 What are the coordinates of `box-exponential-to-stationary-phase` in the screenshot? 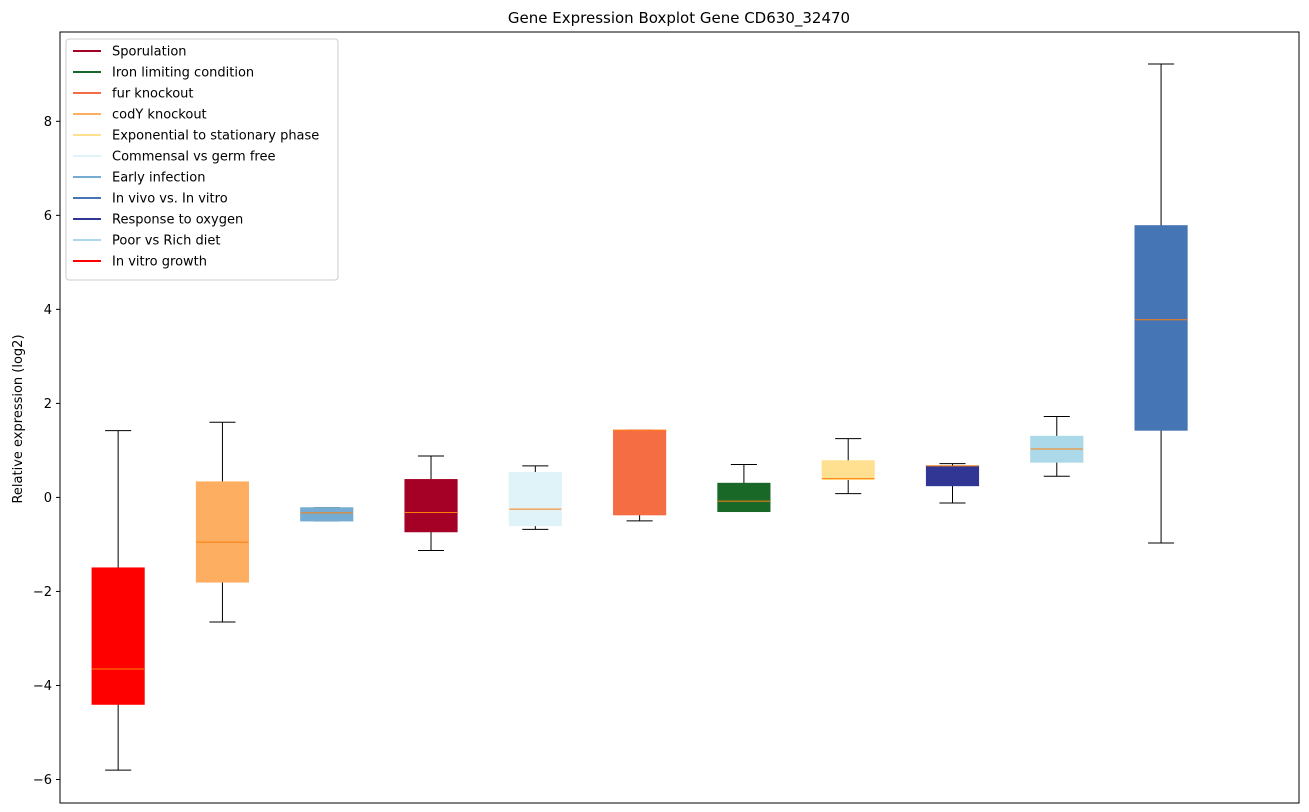 It's located at (848, 466).